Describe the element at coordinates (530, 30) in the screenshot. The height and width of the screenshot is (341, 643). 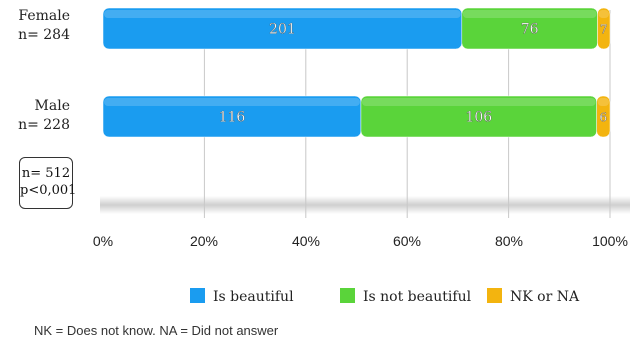
I see `data-label-female-is-not-beautiful: 76` at that location.